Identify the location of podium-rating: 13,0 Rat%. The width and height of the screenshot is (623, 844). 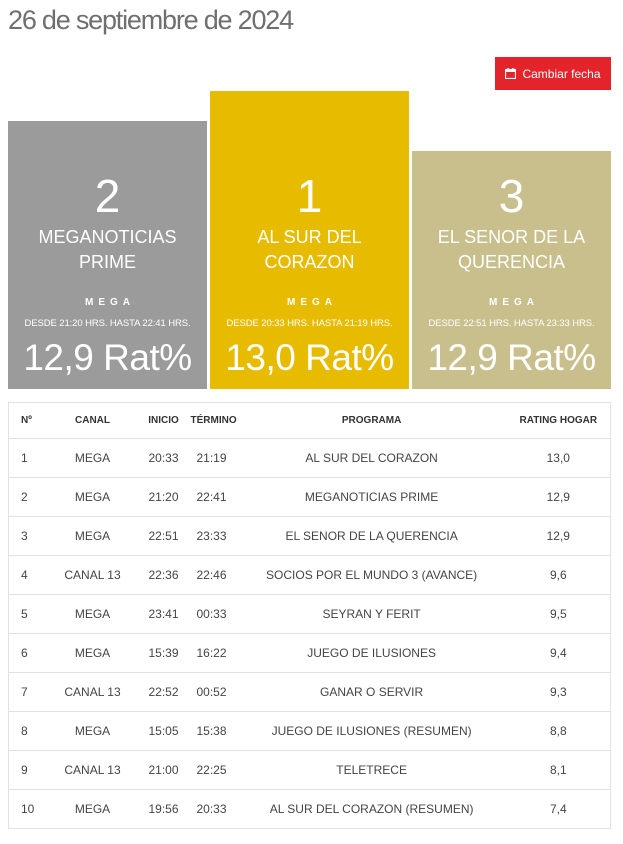
(309, 357).